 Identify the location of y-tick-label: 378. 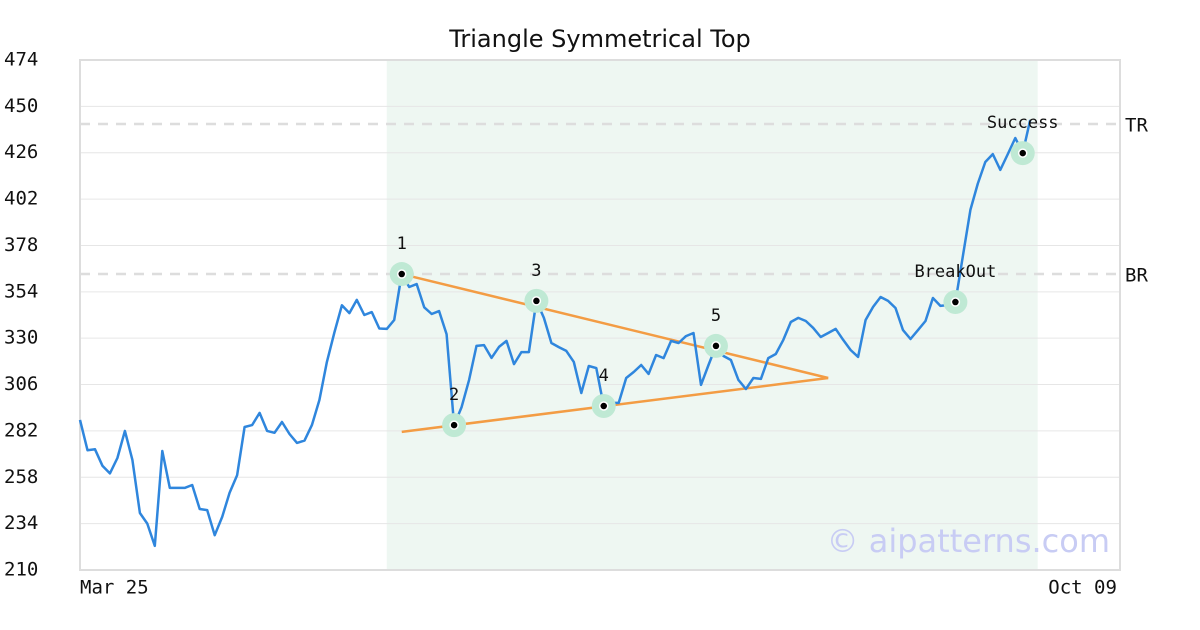
(21, 245).